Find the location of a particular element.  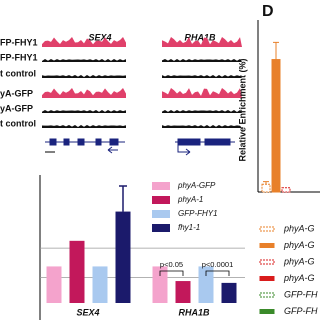

gene-title: RHA1B is located at coordinates (200, 37).